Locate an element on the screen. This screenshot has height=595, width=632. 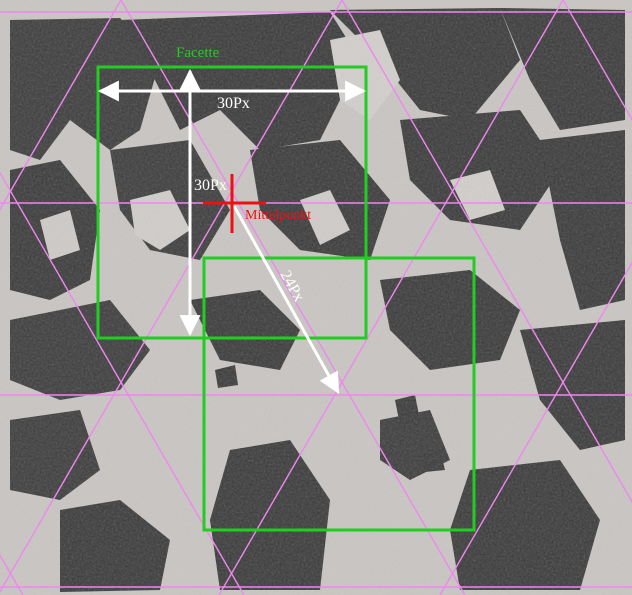
offset-arrow is located at coordinates (286, 299).